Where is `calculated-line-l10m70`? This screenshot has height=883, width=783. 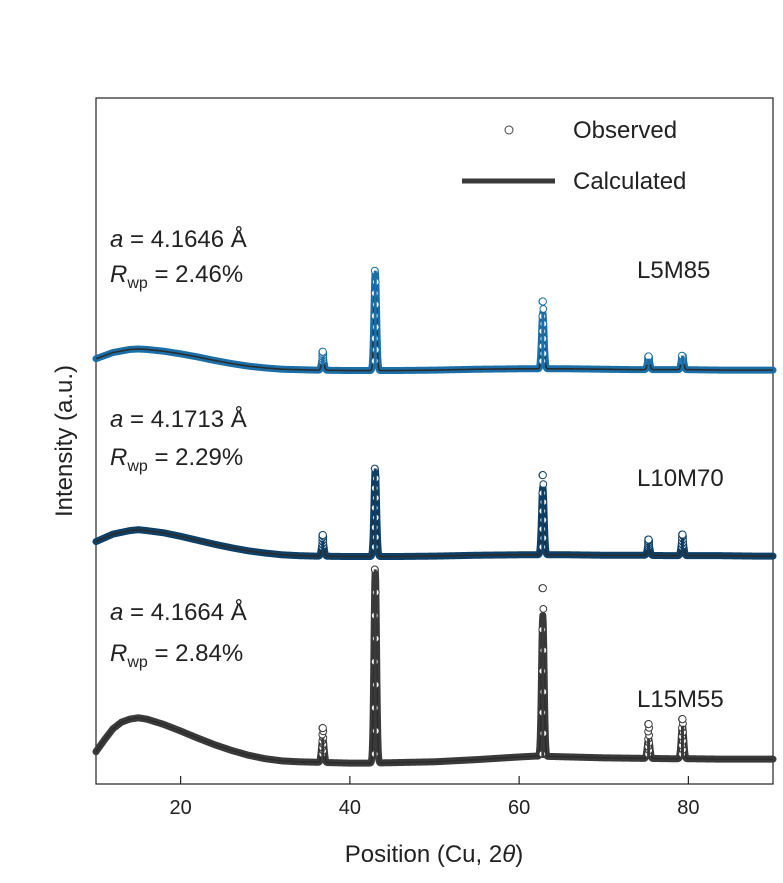
calculated-line-l10m70 is located at coordinates (434, 512).